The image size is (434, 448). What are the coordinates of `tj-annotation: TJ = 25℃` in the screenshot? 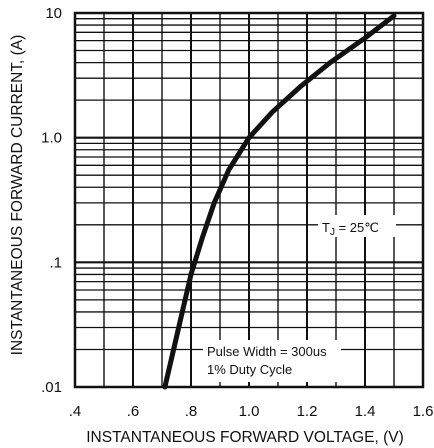 It's located at (357, 226).